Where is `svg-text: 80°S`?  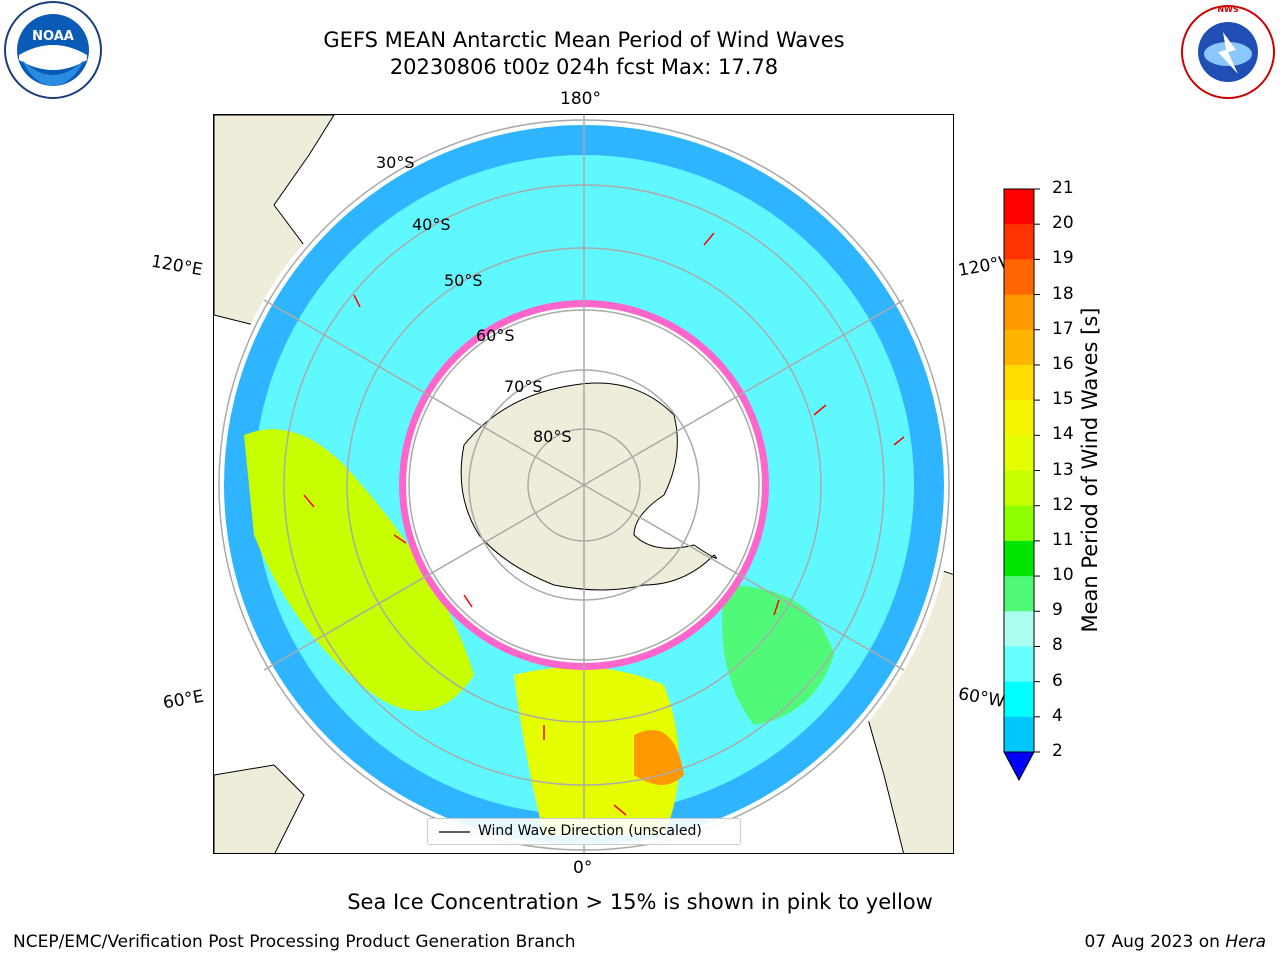 svg-text: 80°S is located at coordinates (552, 436).